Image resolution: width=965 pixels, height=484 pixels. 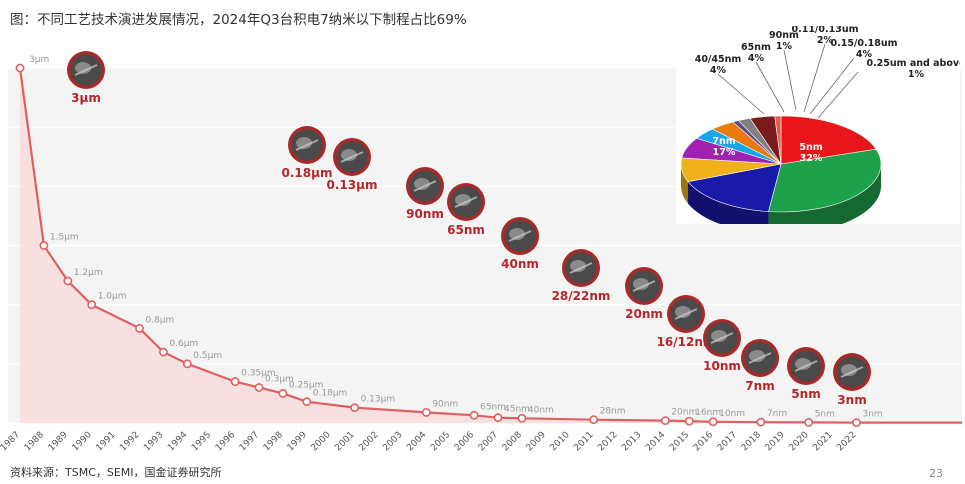 I want to click on badge-label: 3nm, so click(x=851, y=400).